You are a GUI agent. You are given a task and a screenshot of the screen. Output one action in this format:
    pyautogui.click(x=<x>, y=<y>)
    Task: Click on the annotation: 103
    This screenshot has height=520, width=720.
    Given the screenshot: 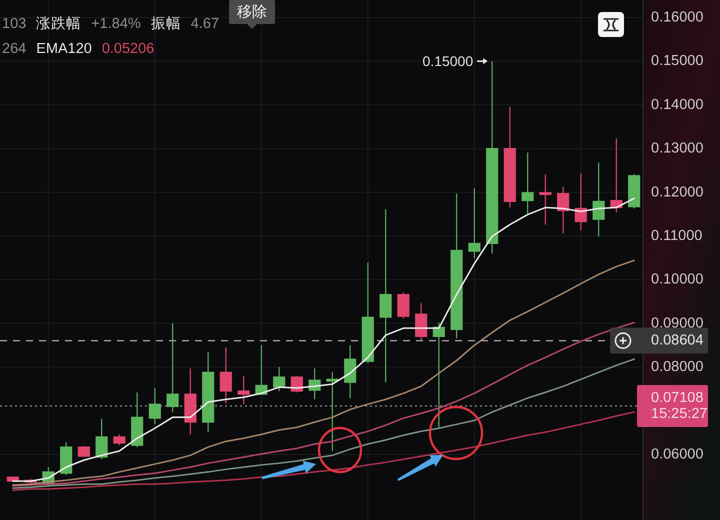 What is the action you would take?
    pyautogui.click(x=14, y=24)
    